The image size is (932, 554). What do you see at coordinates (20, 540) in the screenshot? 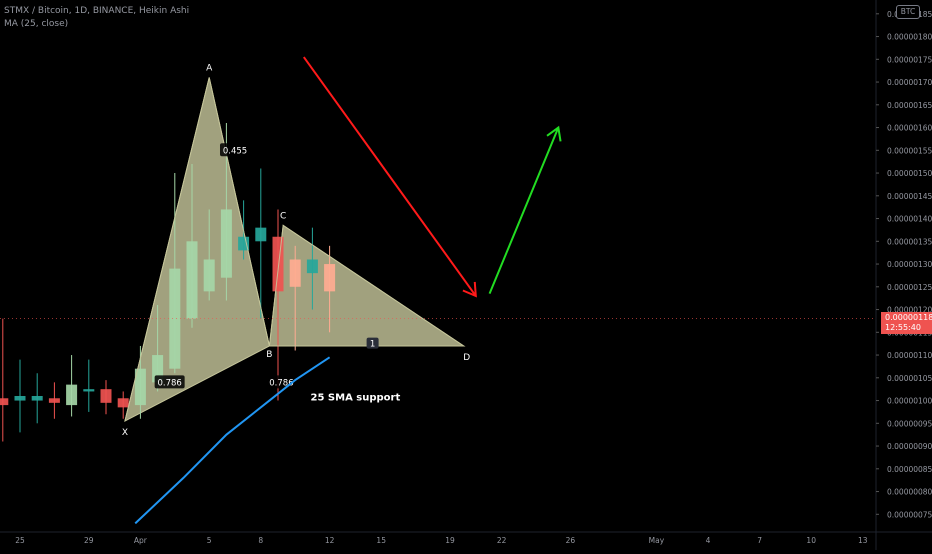
I see `x-tick-label: 25` at bounding box center [20, 540].